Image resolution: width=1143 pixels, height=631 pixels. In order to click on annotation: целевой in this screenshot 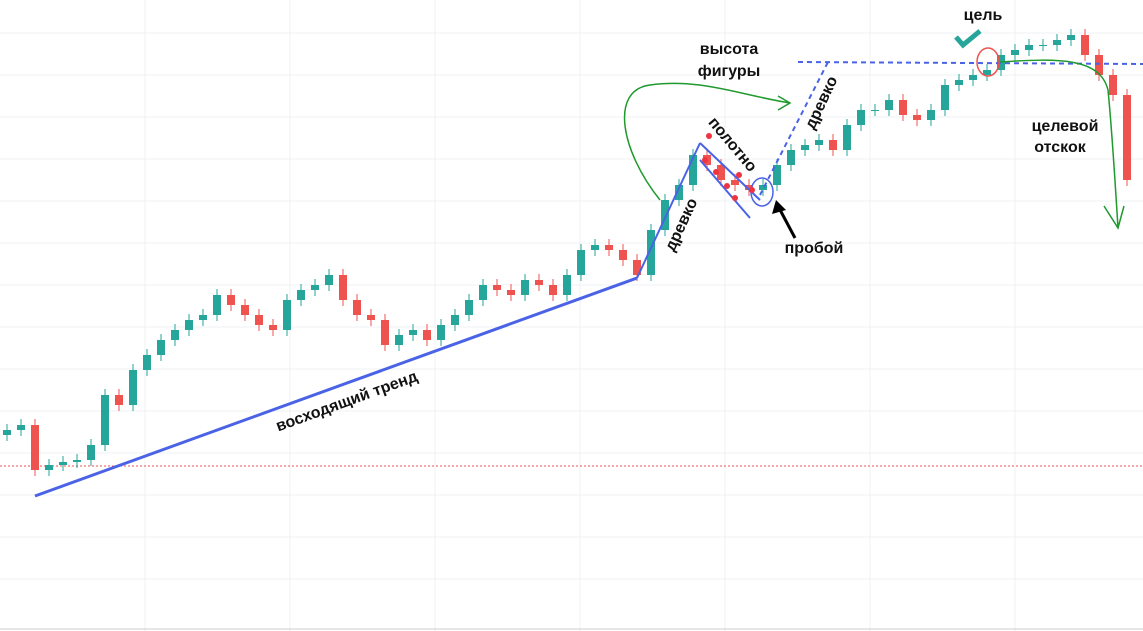, I will do `click(1065, 126)`.